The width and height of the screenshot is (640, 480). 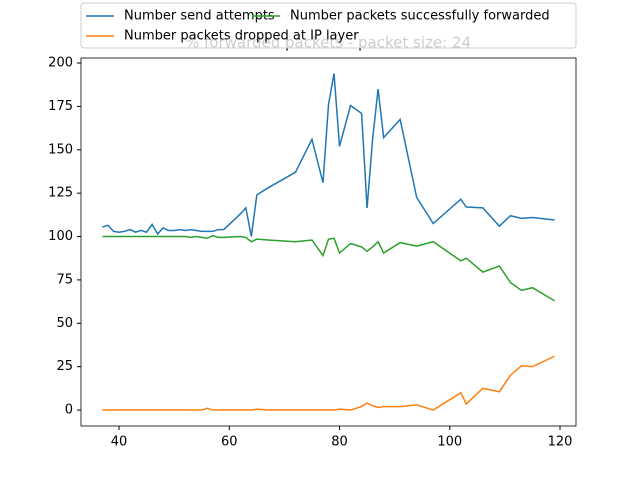 What do you see at coordinates (64, 279) in the screenshot?
I see `y-tick-label: 75` at bounding box center [64, 279].